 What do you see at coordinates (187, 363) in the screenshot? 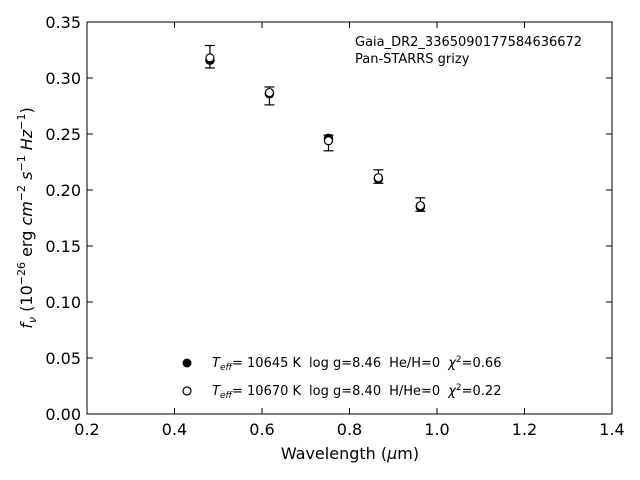
I see `legend-marker-filled` at bounding box center [187, 363].